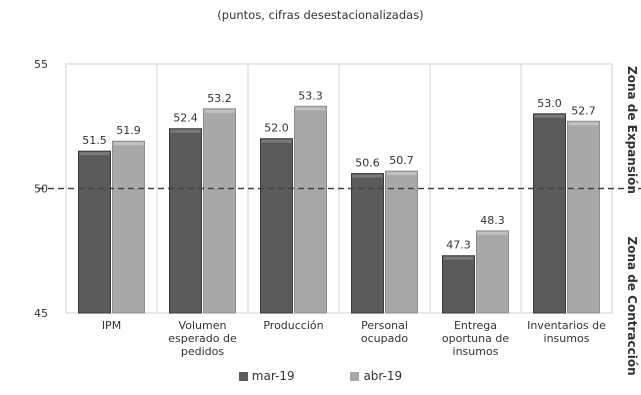 The image size is (641, 395). Describe the element at coordinates (293, 325) in the screenshot. I see `x-tick-label: Producción` at that location.